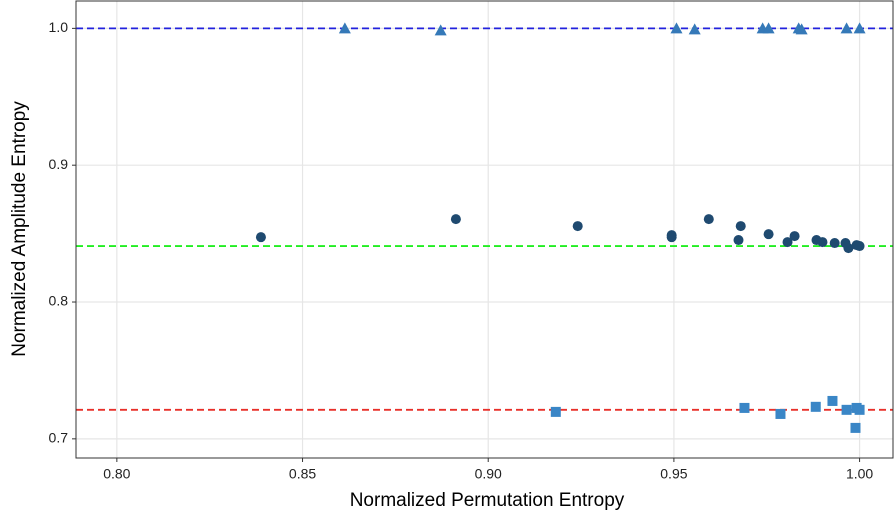  I want to click on x-tick-label: 0.95, so click(673, 474).